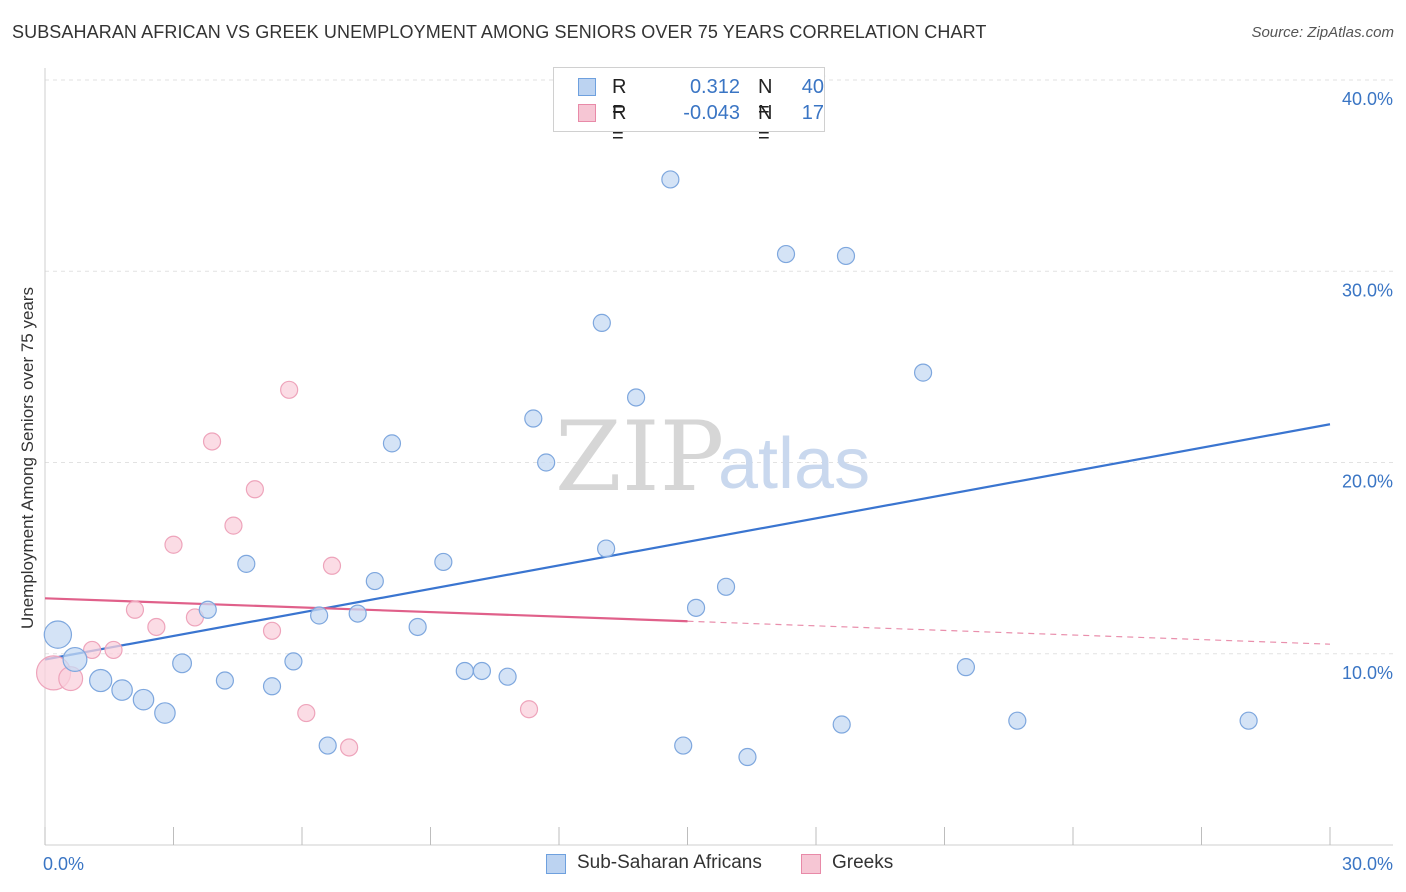 The image size is (1406, 892). What do you see at coordinates (1367, 864) in the screenshot?
I see `x-tick-label: 30.0%` at bounding box center [1367, 864].